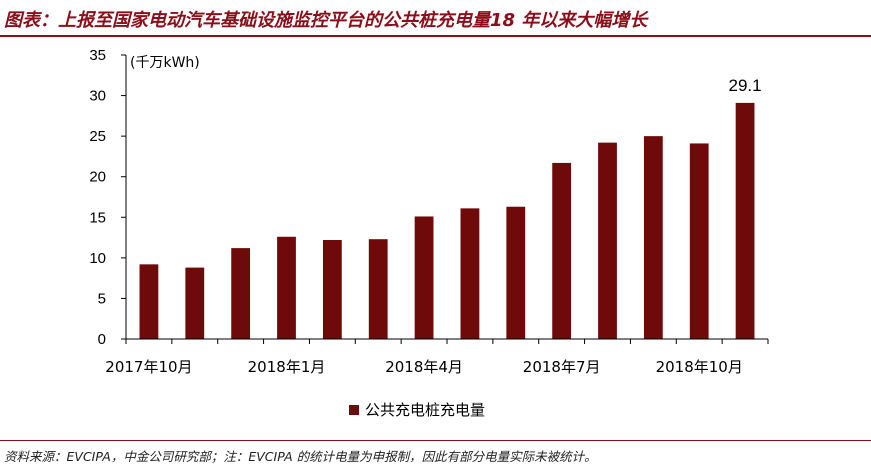  Describe the element at coordinates (102, 339) in the screenshot. I see `y-tick-label: 0` at that location.